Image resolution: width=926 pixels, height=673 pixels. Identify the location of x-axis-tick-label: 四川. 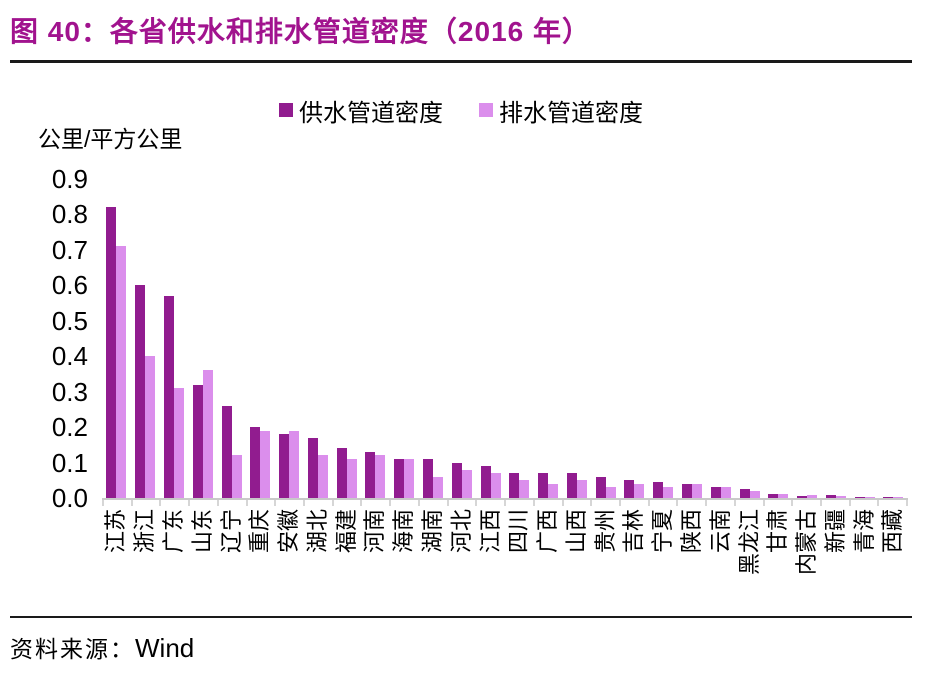
(519, 531).